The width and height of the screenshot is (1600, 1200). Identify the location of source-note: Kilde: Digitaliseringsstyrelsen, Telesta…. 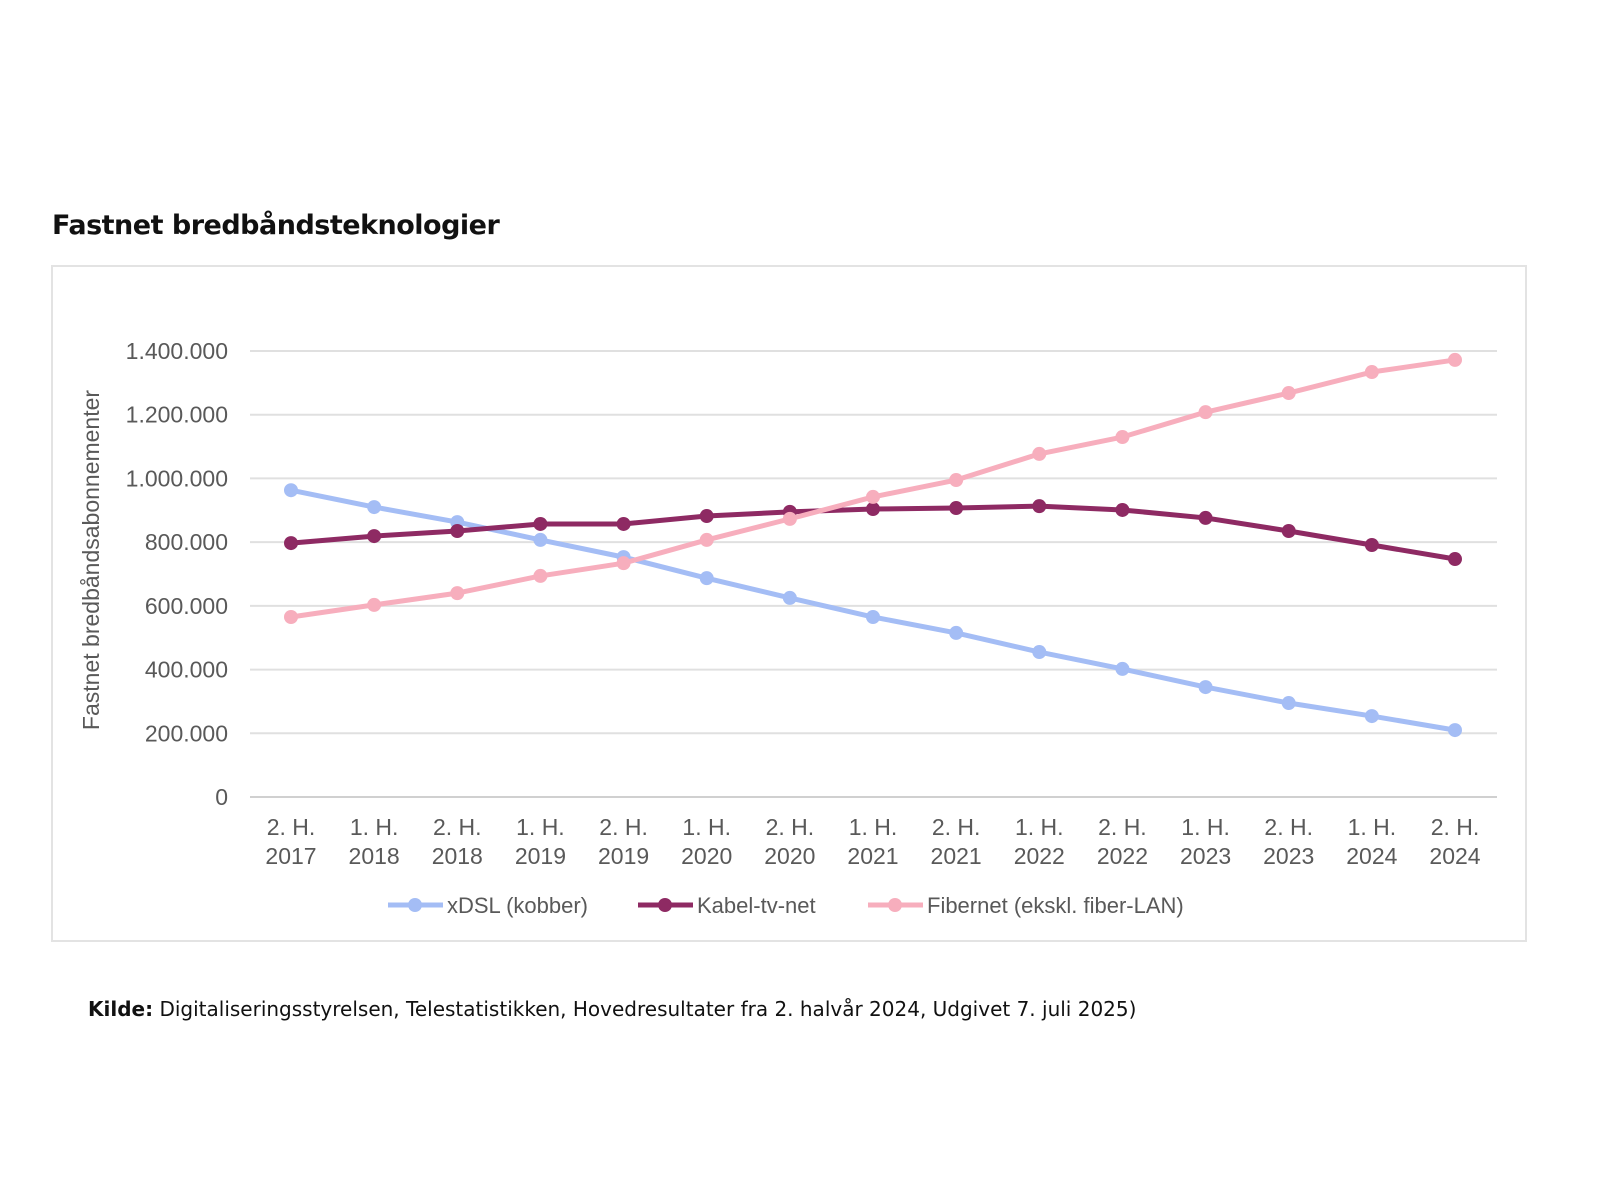
(612, 1009).